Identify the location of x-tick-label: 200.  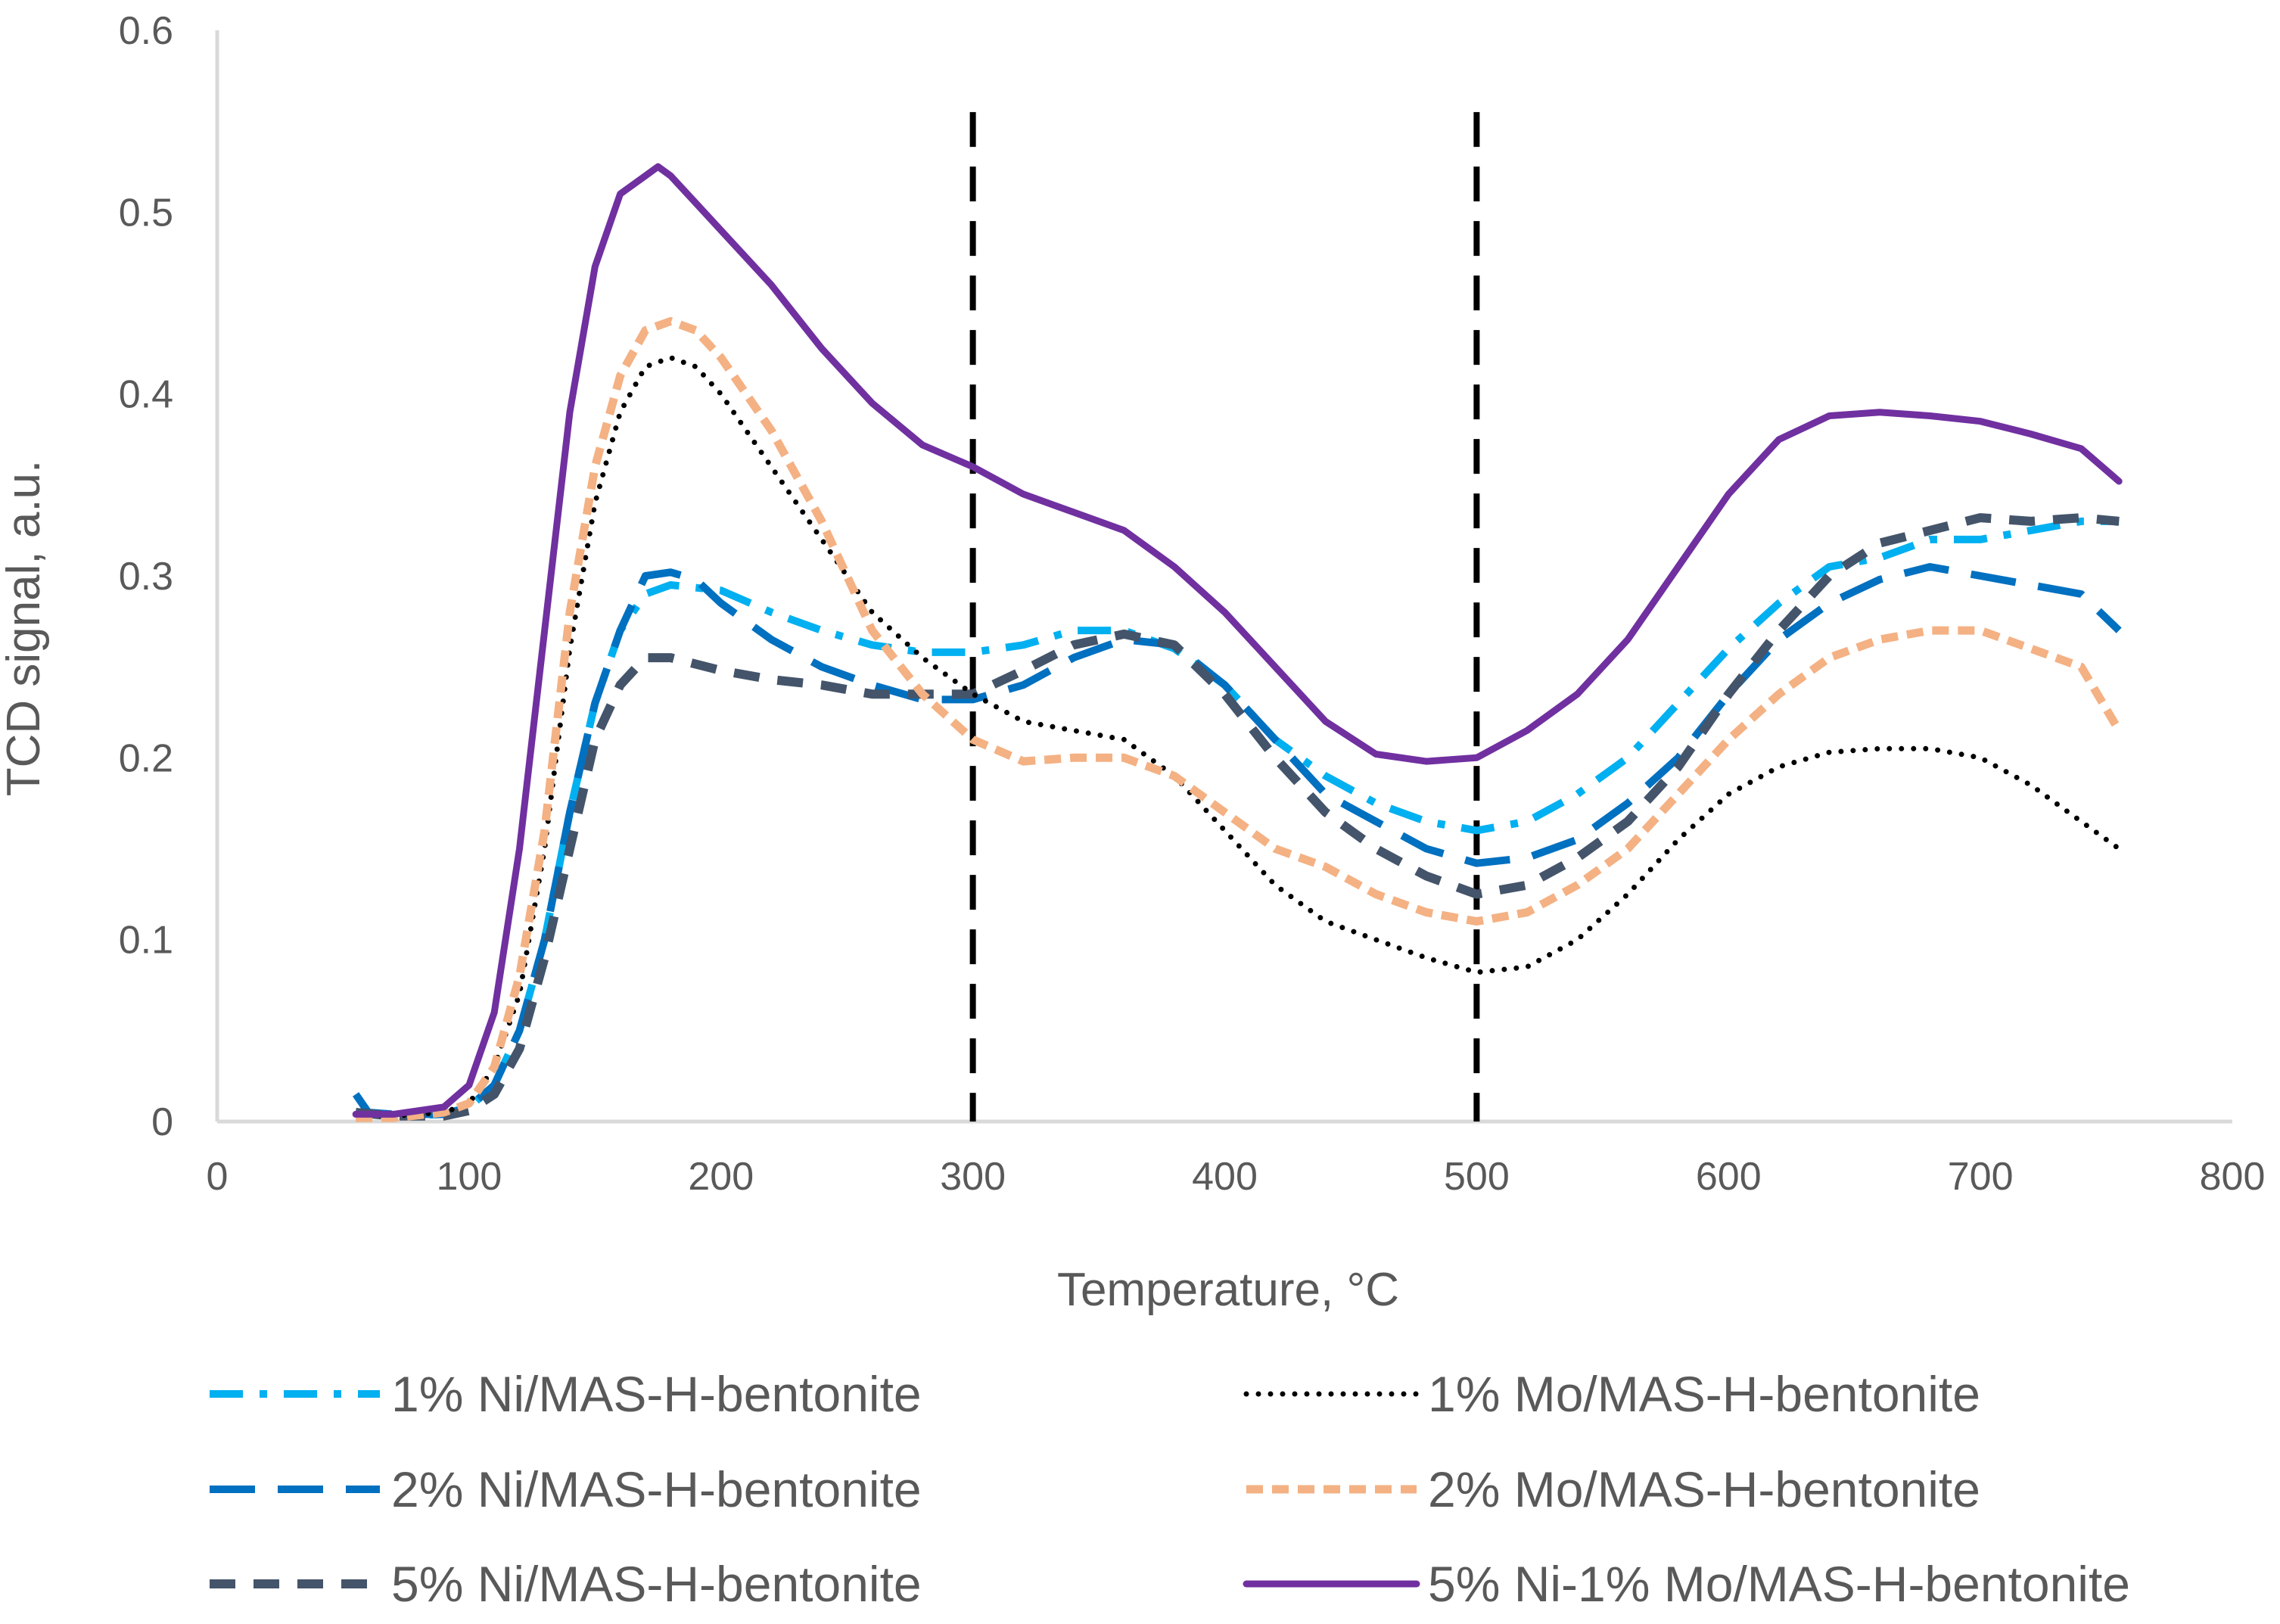
(721, 1177).